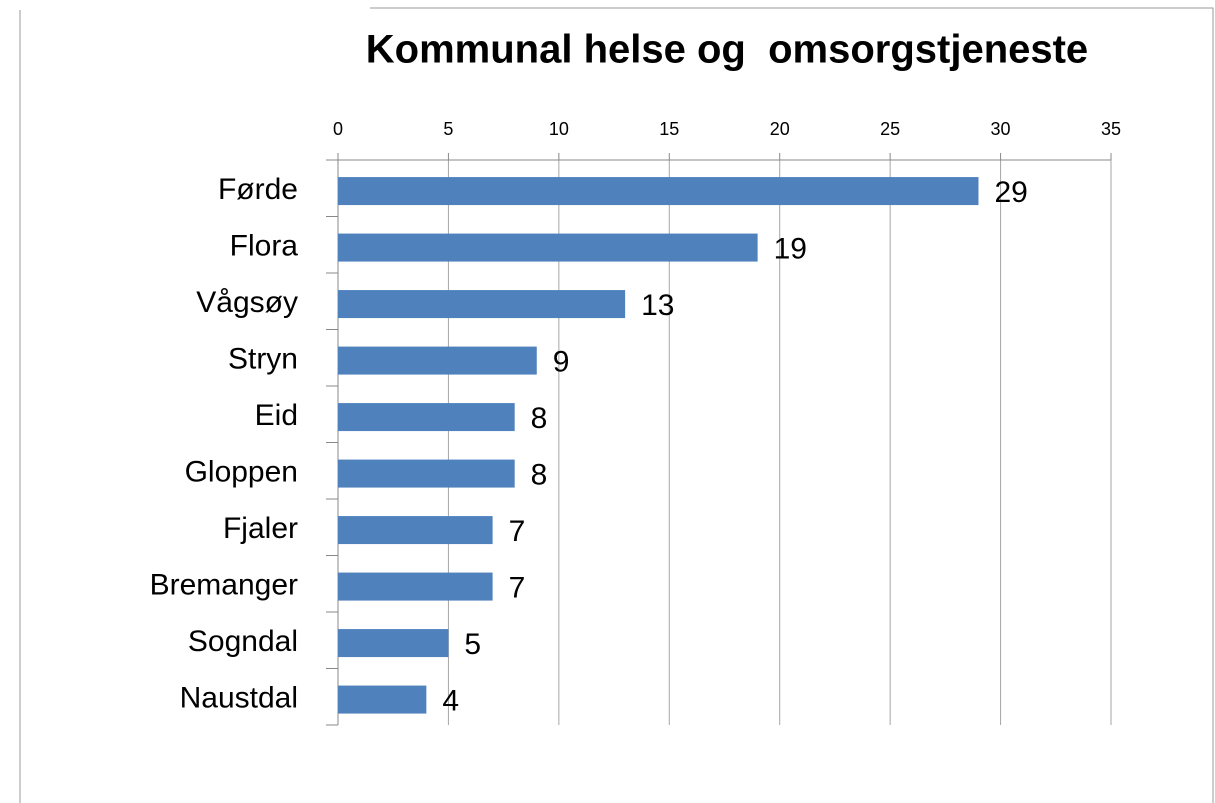 The height and width of the screenshot is (803, 1215). I want to click on x-tick-label: 25, so click(890, 129).